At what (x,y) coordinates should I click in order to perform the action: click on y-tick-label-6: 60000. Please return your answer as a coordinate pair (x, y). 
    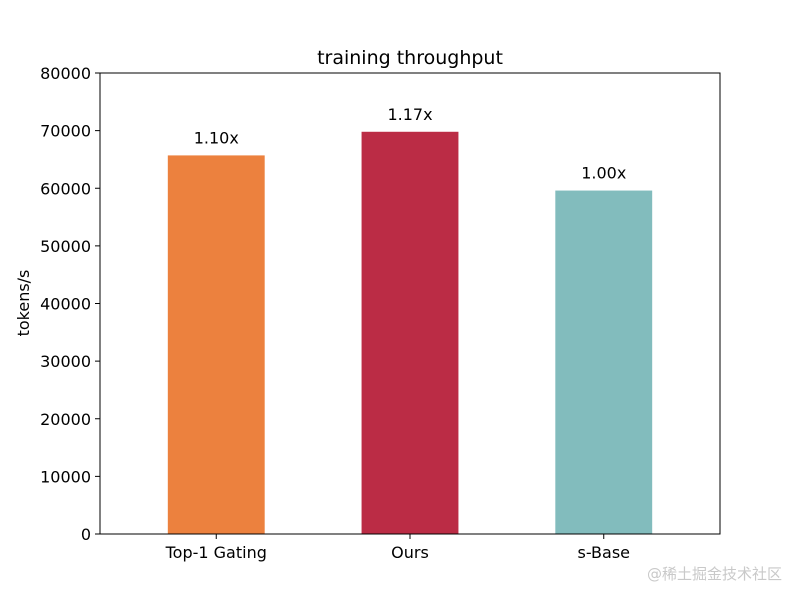
    Looking at the image, I should click on (65, 188).